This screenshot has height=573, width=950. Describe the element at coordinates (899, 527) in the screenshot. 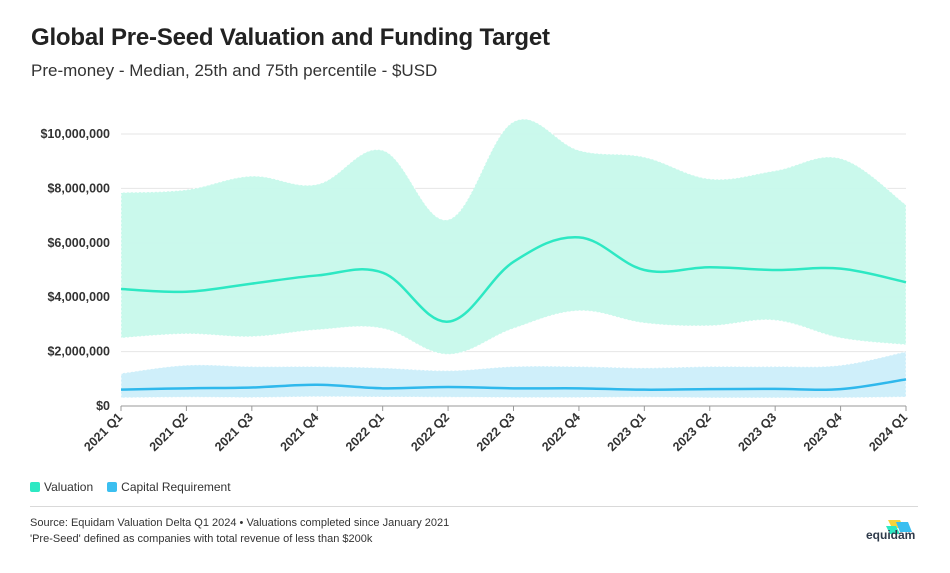

I see `equidam-logo-icon` at that location.